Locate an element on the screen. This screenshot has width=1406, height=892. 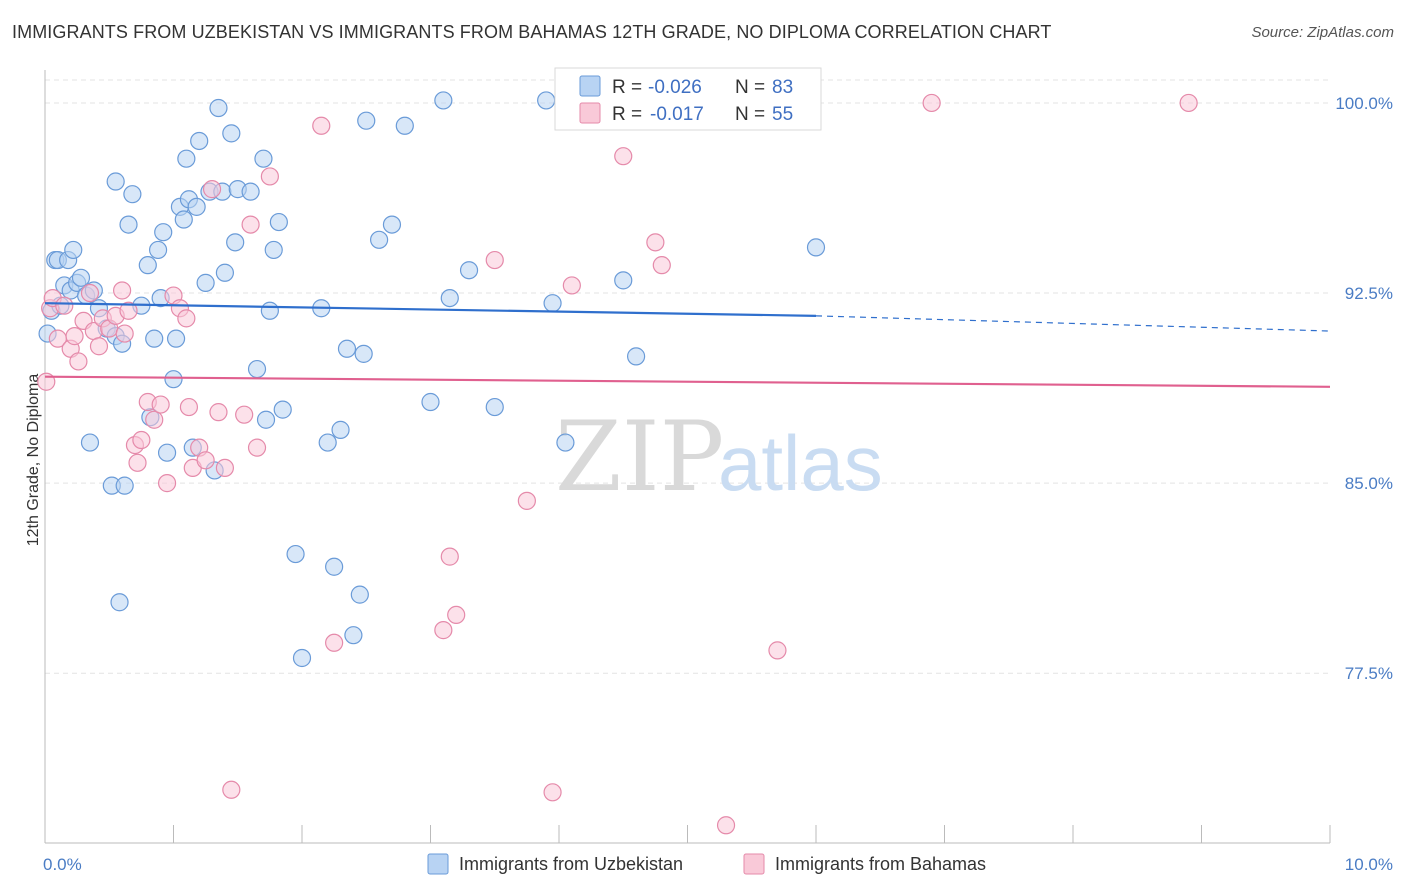
legend-r-label-2: R = is located at coordinates (627, 114).